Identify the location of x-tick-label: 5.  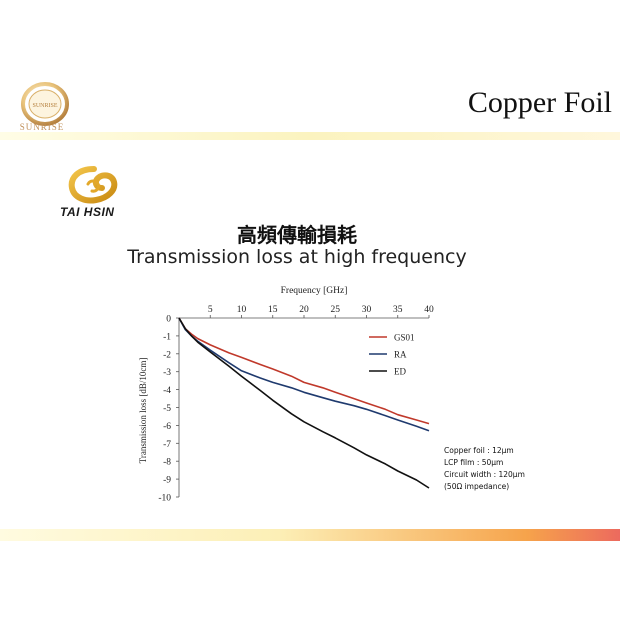
(210, 310).